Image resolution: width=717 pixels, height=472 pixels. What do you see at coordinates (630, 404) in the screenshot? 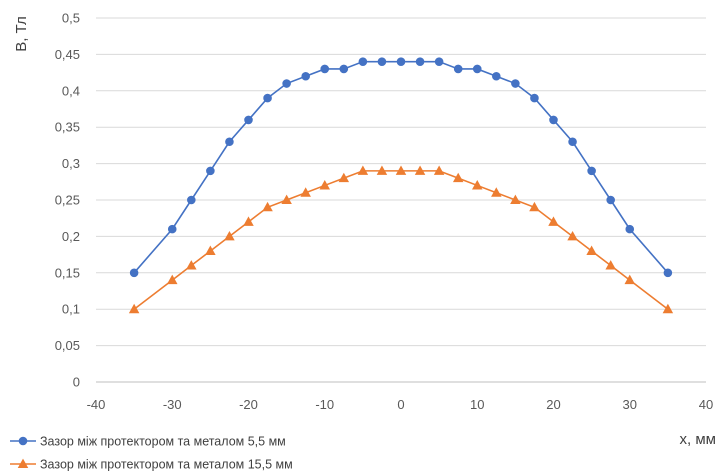
I see `x-tick-label: 30` at bounding box center [630, 404].